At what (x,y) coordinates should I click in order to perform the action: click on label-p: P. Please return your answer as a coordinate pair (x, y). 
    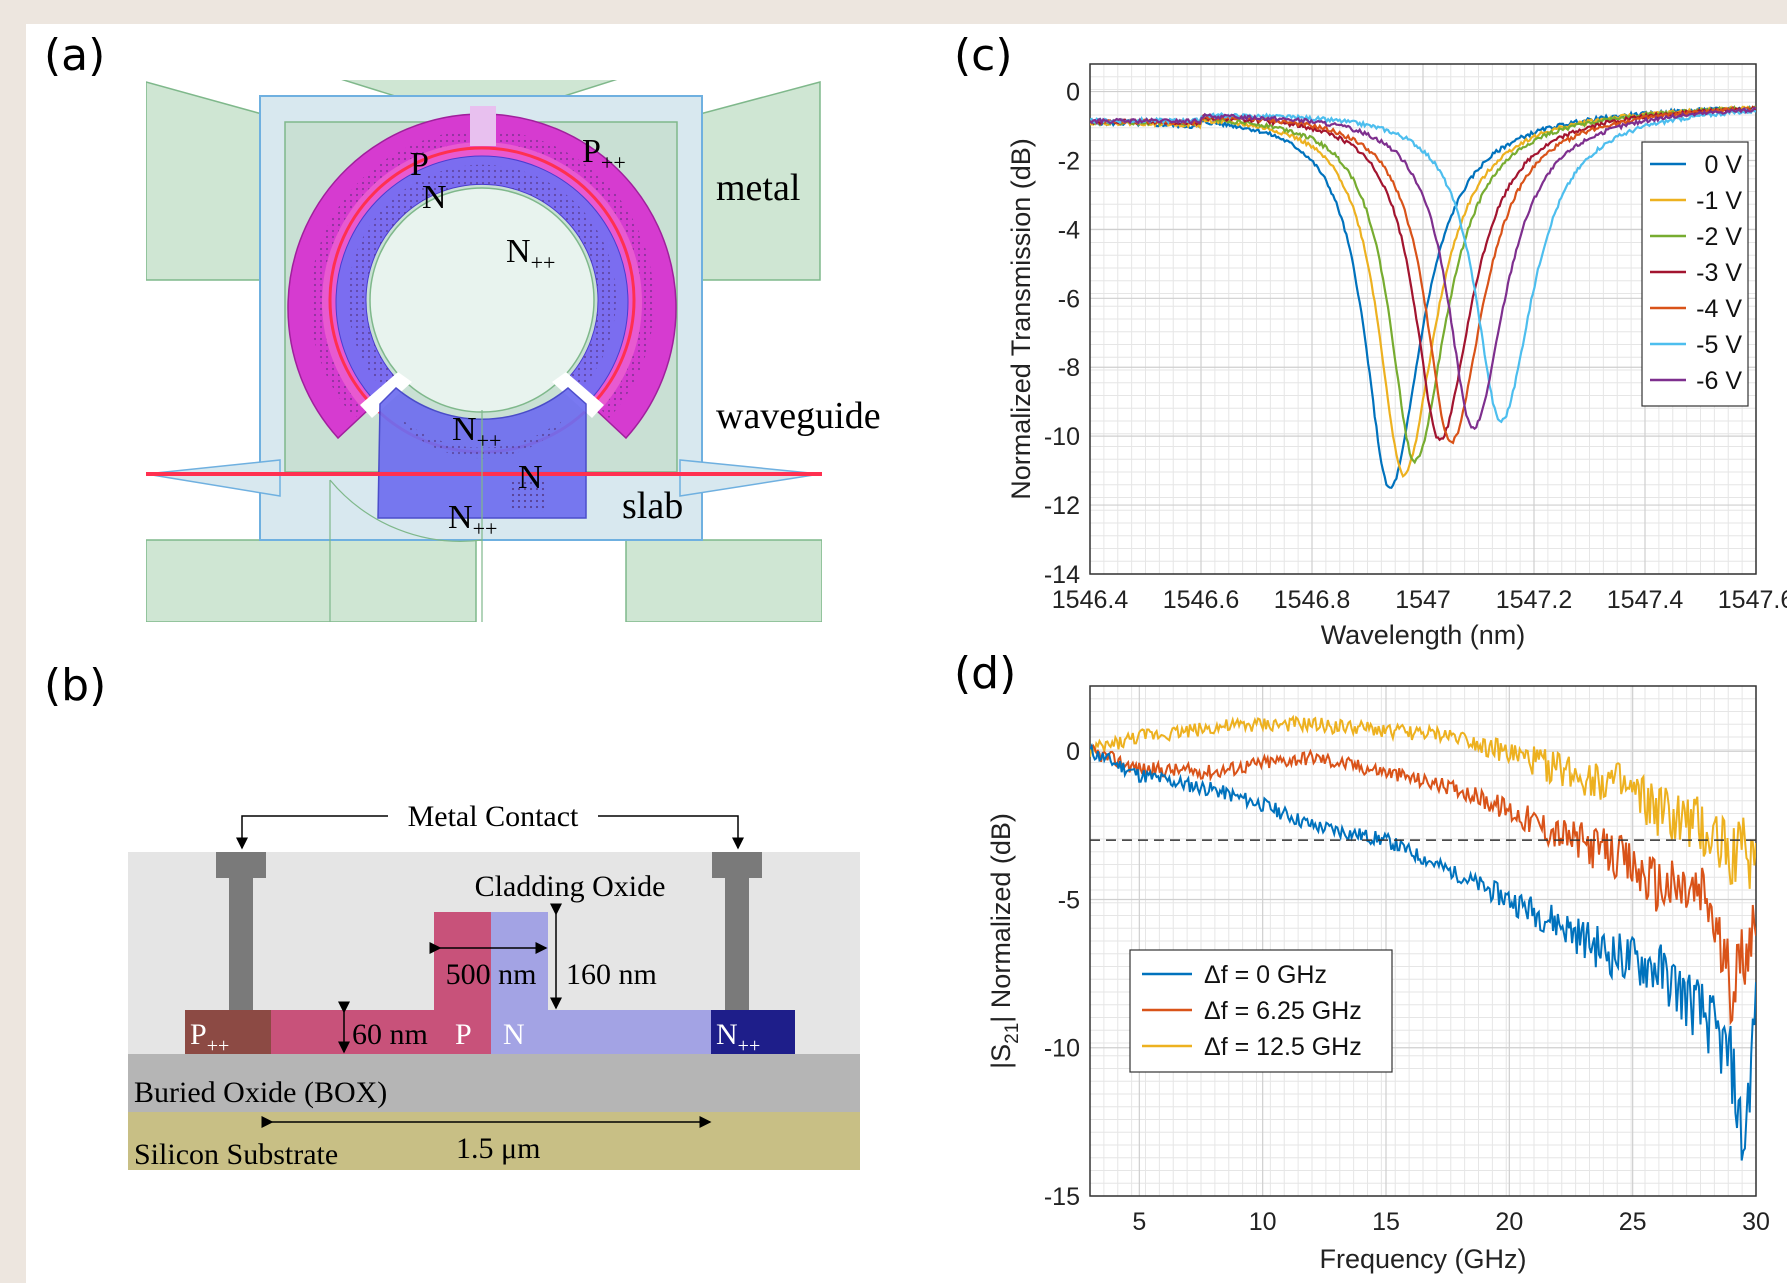
    Looking at the image, I should click on (419, 164).